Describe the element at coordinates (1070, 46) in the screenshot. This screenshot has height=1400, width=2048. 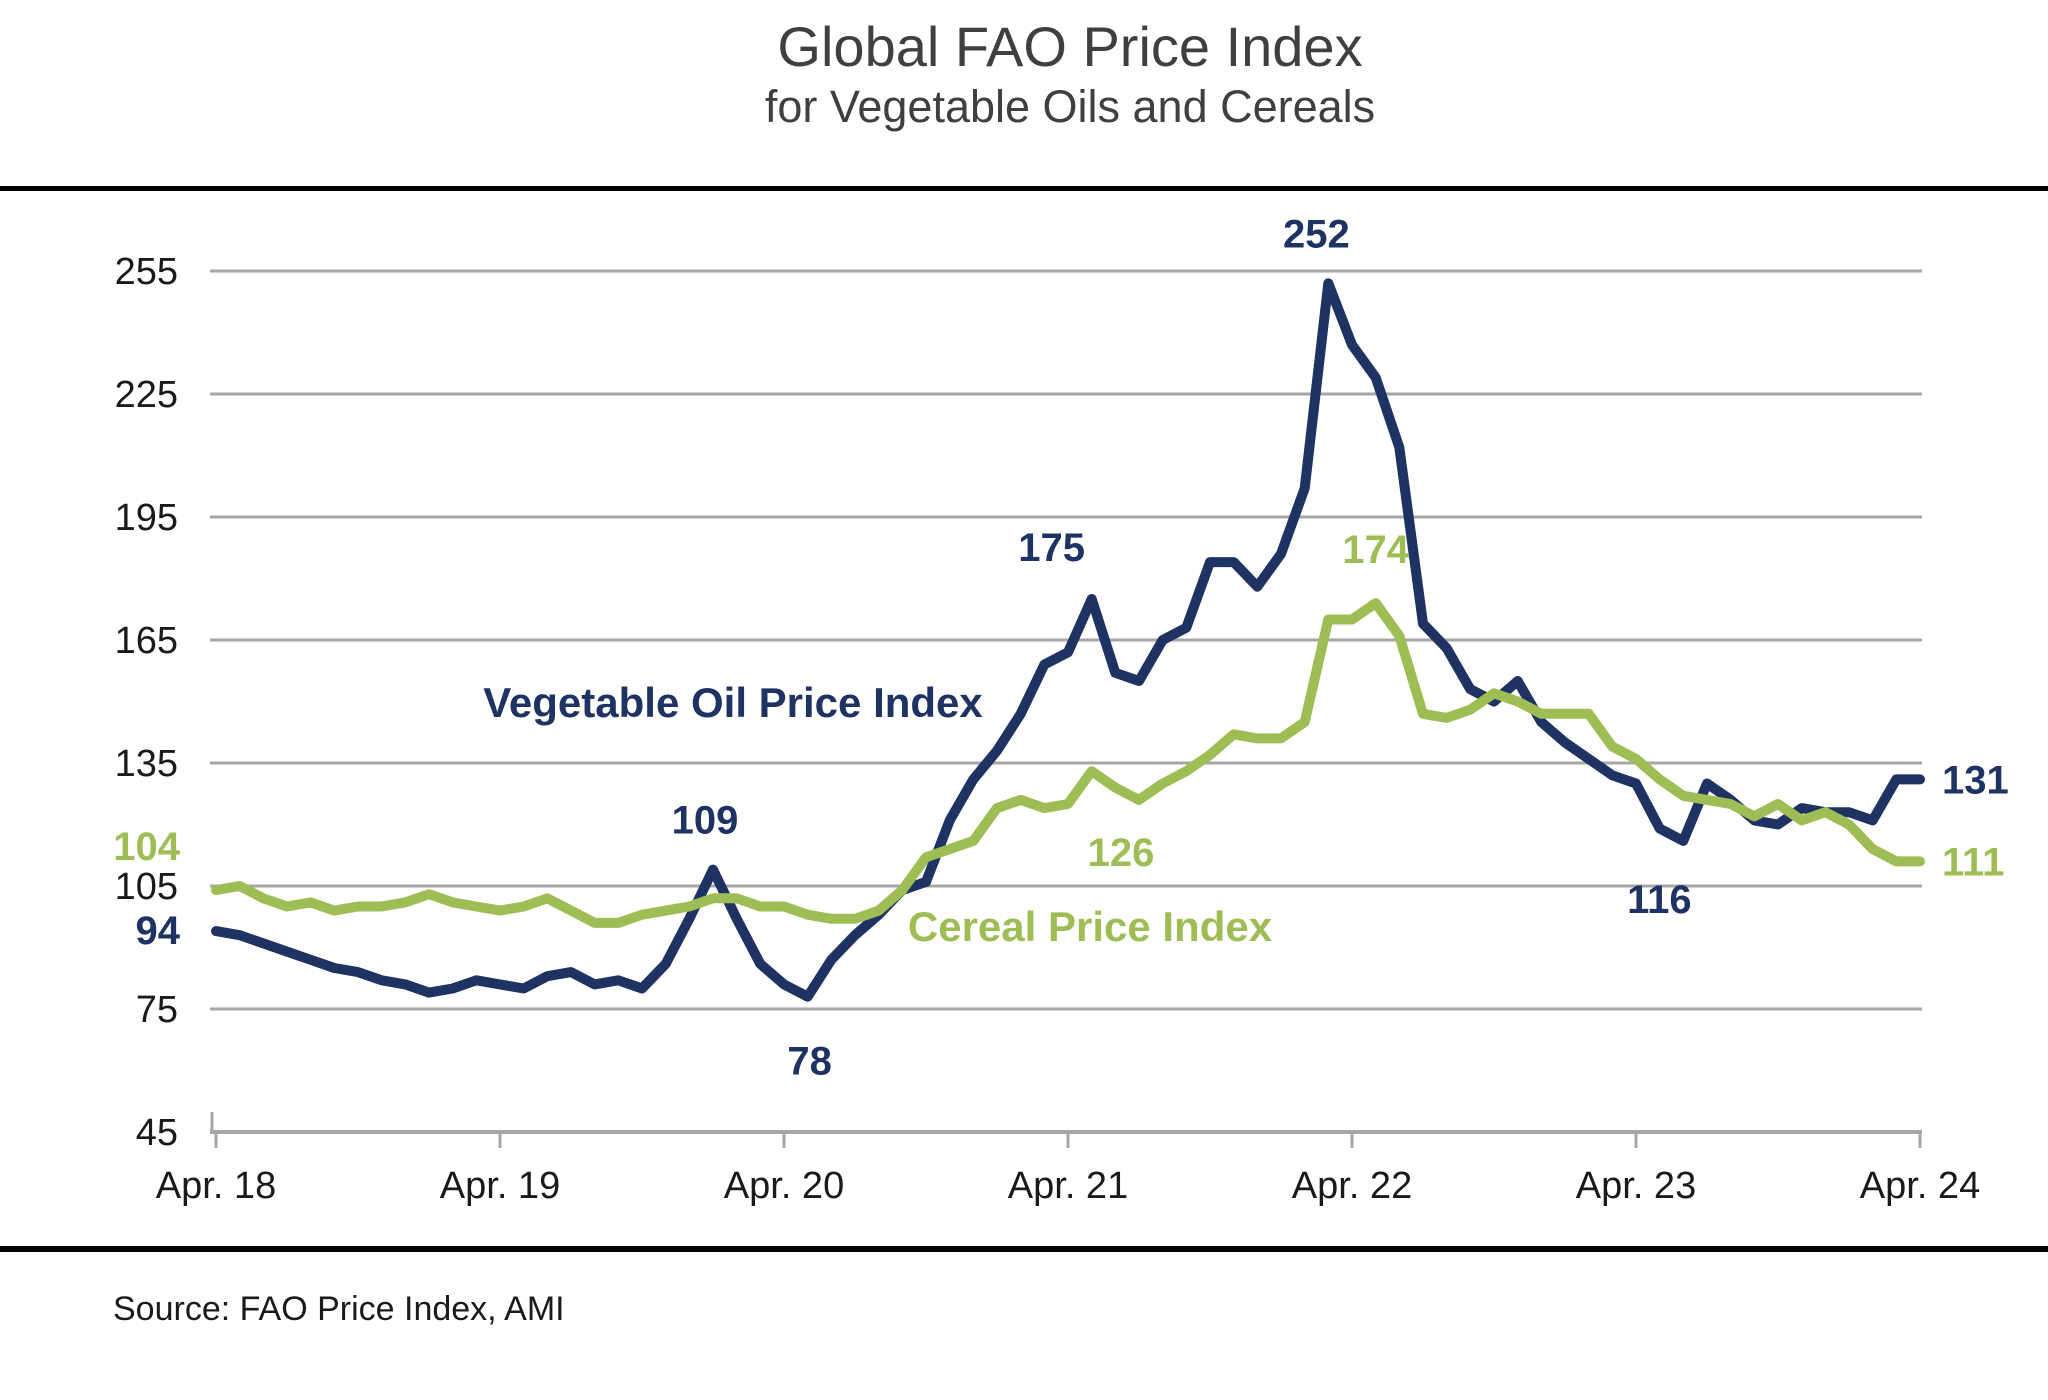
I see `page-title: Global FAO Price Index` at that location.